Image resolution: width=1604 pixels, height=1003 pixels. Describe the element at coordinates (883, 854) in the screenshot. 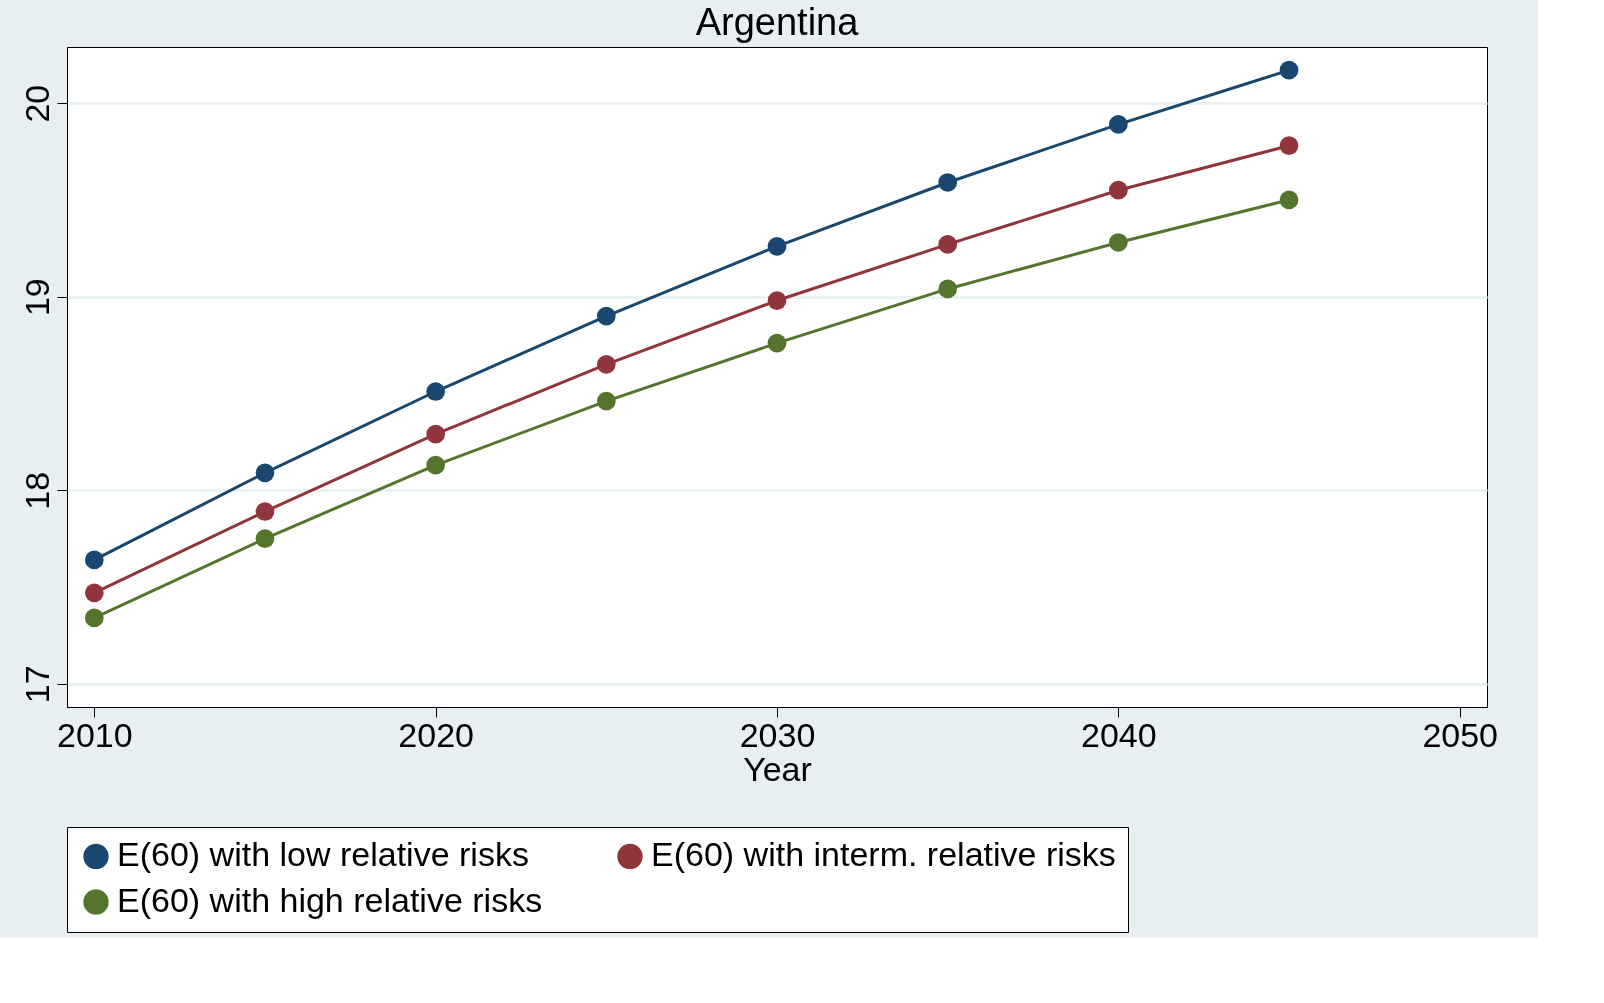

I see `legend-label: E(60) with interm. relative risks` at that location.